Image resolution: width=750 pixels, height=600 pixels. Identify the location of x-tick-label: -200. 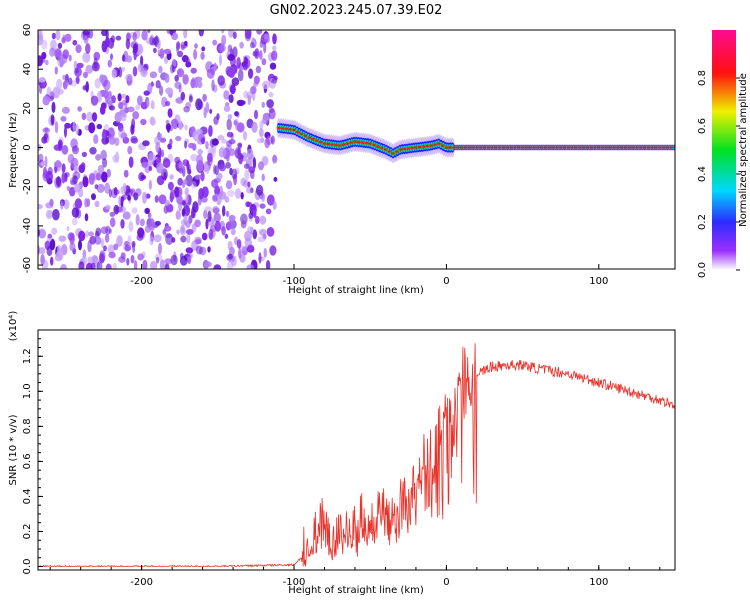
(141, 582).